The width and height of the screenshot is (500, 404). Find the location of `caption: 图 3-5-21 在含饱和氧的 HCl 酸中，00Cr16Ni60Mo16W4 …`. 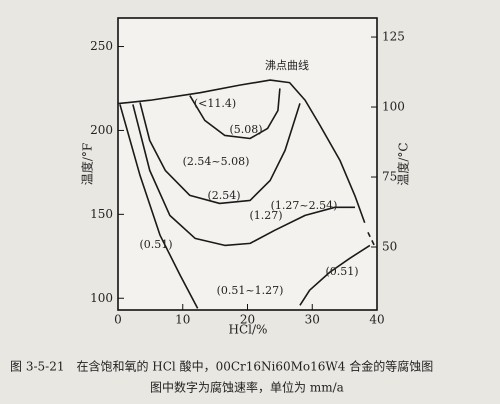

caption: 图 3-5-21 在含饱和氧的 HCl 酸中，00Cr16Ni60Mo16W4 … is located at coordinates (221, 366).